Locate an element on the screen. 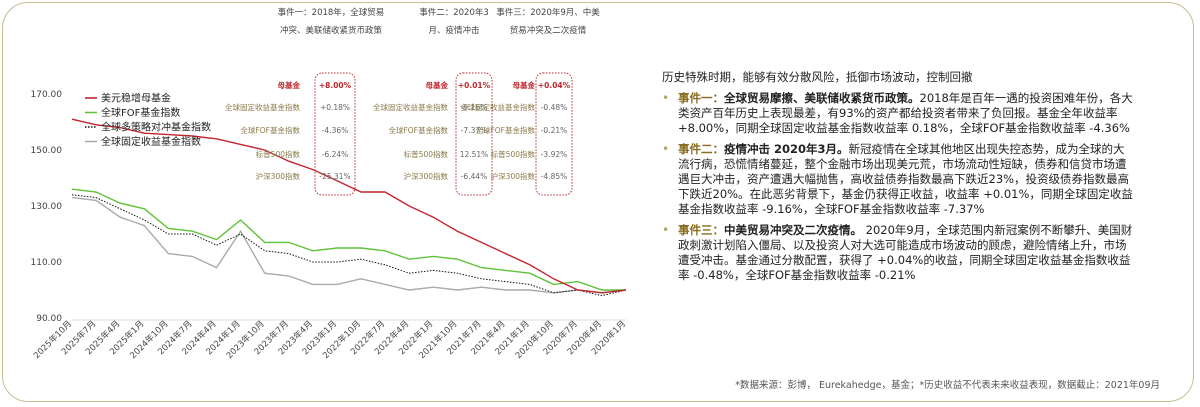 Image resolution: width=1200 pixels, height=407 pixels. event-title-line: 事件一：2018年，全球贸易 is located at coordinates (331, 12).